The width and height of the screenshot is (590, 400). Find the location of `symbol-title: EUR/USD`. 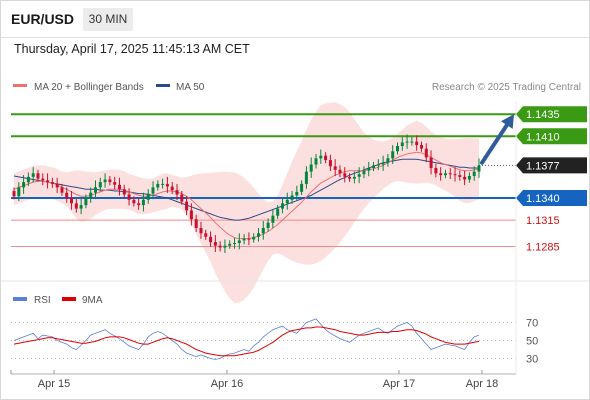

symbol-title: EUR/USD is located at coordinates (43, 19).